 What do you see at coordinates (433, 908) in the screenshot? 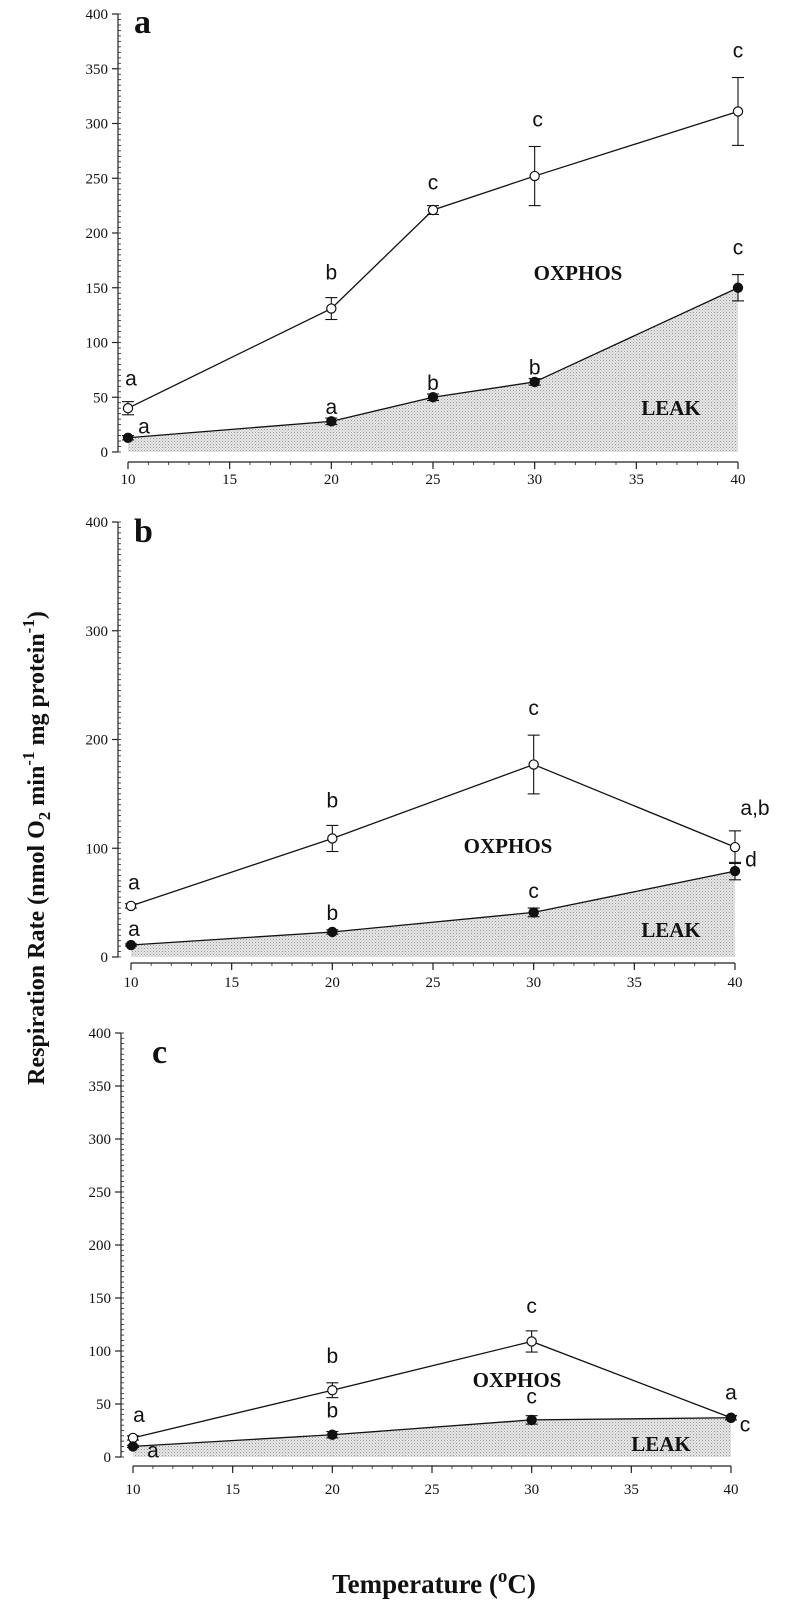
I see `leak-line` at bounding box center [433, 908].